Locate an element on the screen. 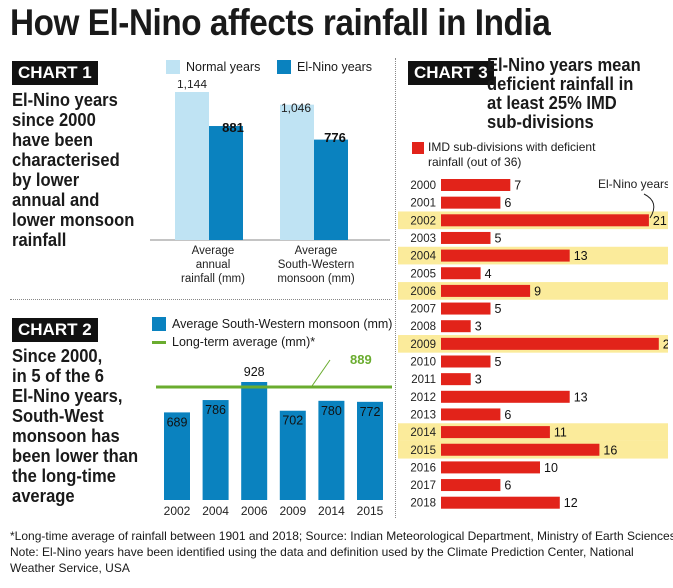 The image size is (673, 588). chart1-category-label: Average is located at coordinates (316, 251).